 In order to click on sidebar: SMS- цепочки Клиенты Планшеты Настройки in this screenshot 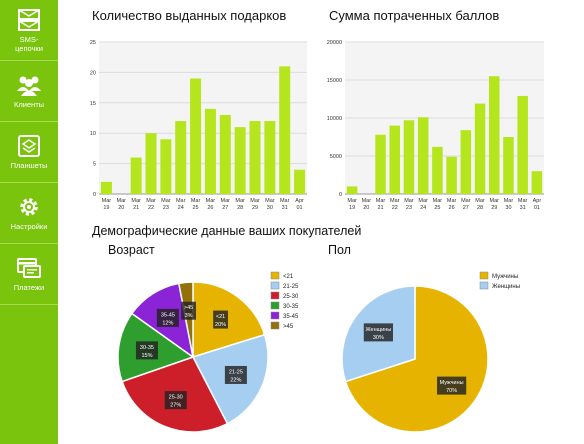, I will do `click(29, 222)`.